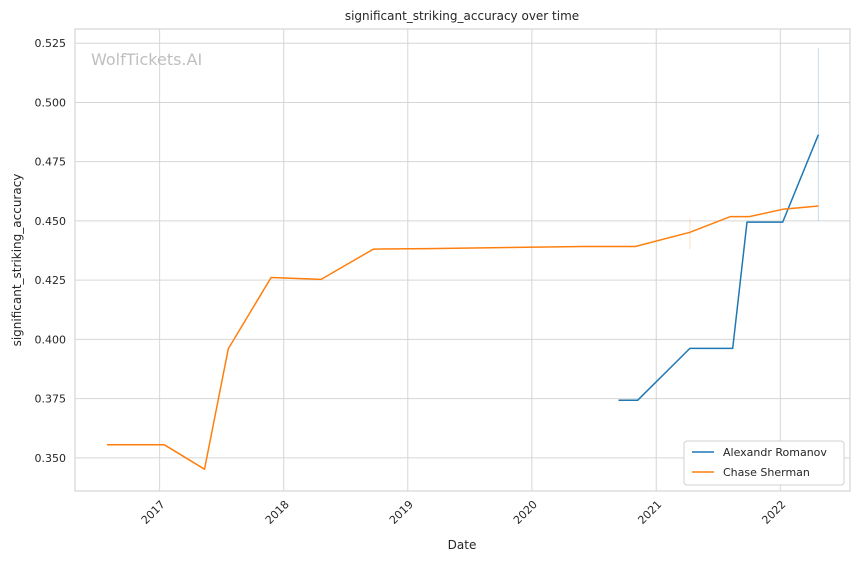  What do you see at coordinates (51, 399) in the screenshot?
I see `y-tick-label: 0.375` at bounding box center [51, 399].